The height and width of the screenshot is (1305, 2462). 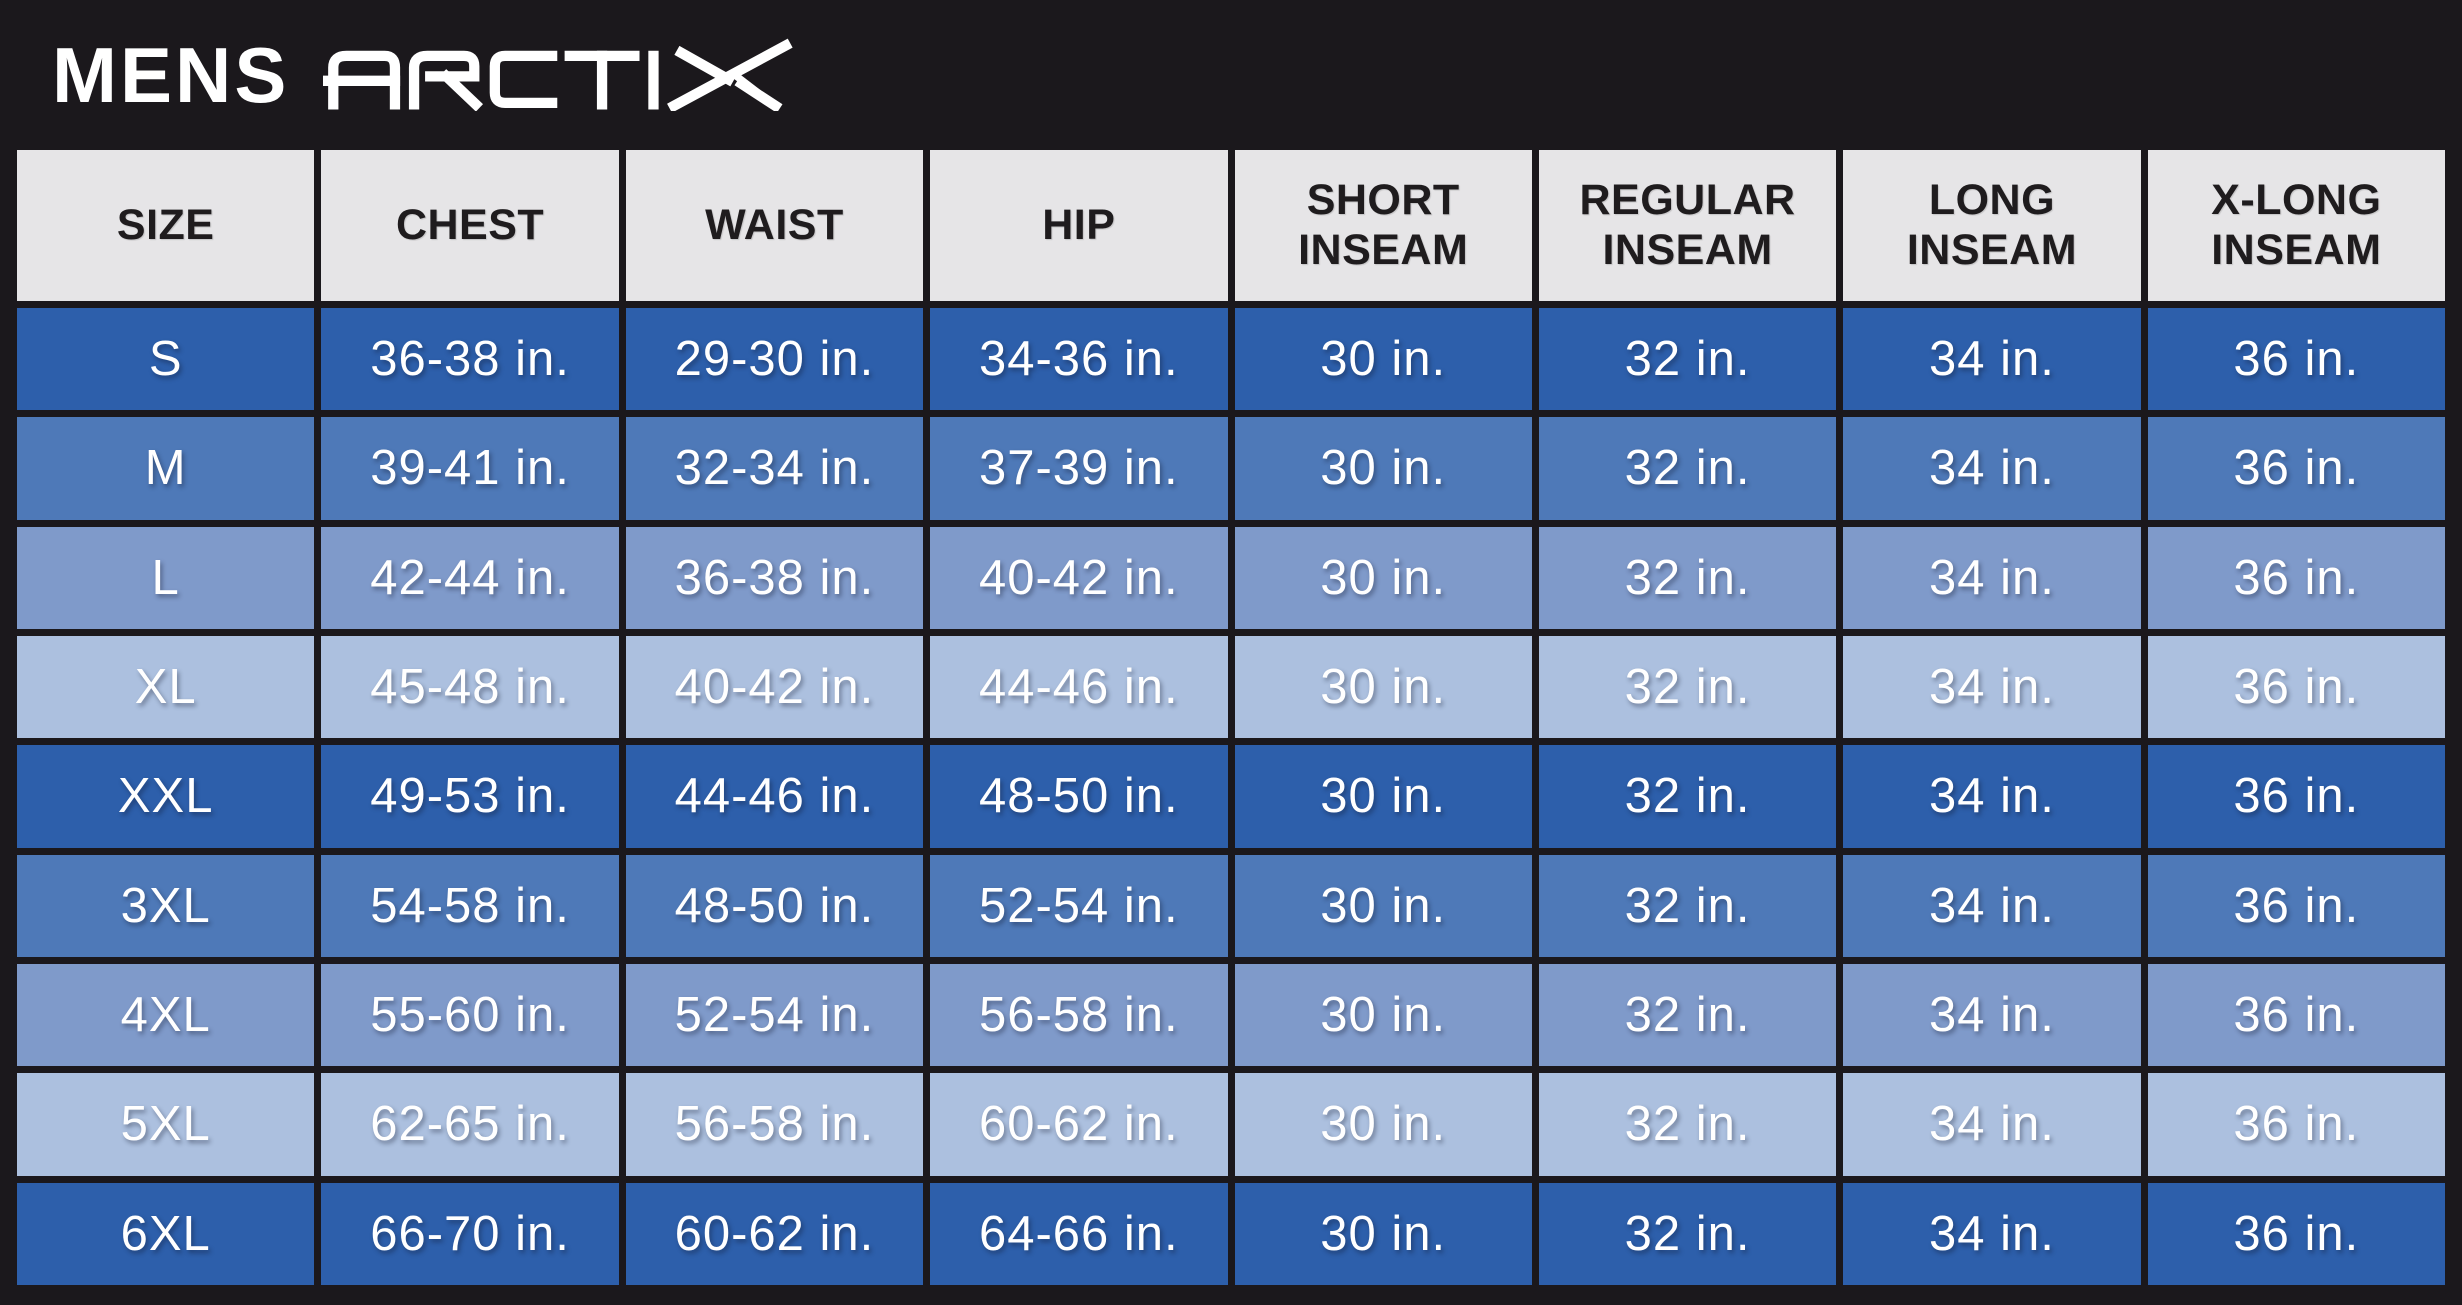 What do you see at coordinates (1687, 225) in the screenshot?
I see `column-header-regular-inseam: REGULAR INSEAM` at bounding box center [1687, 225].